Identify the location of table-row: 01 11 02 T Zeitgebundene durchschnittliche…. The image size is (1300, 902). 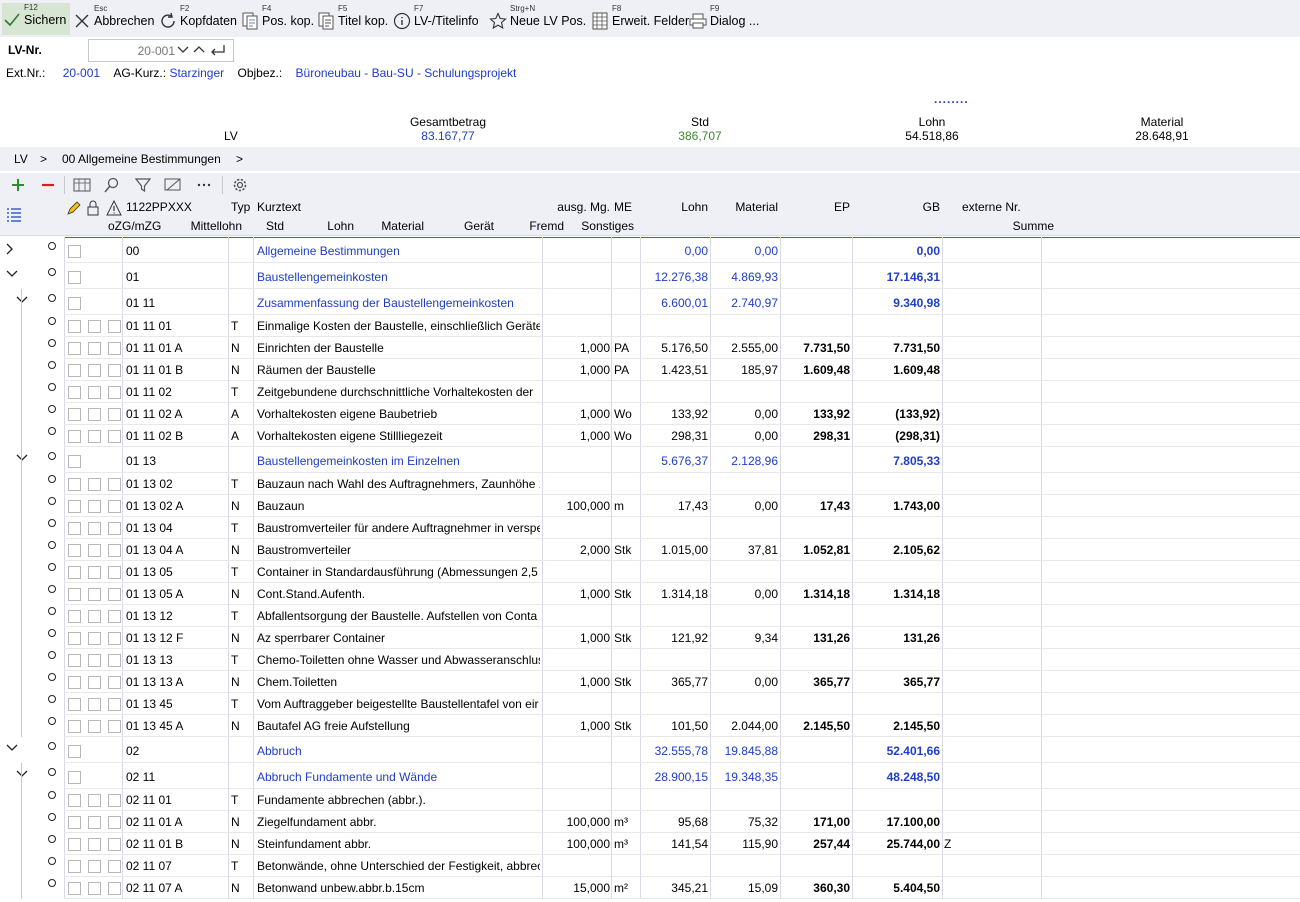
(650, 392).